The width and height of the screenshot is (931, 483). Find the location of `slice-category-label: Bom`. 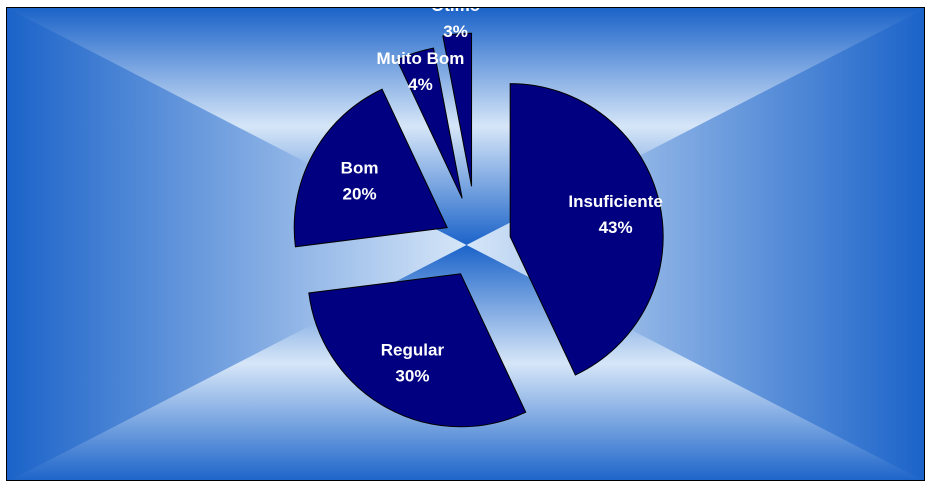

slice-category-label: Bom is located at coordinates (360, 167).